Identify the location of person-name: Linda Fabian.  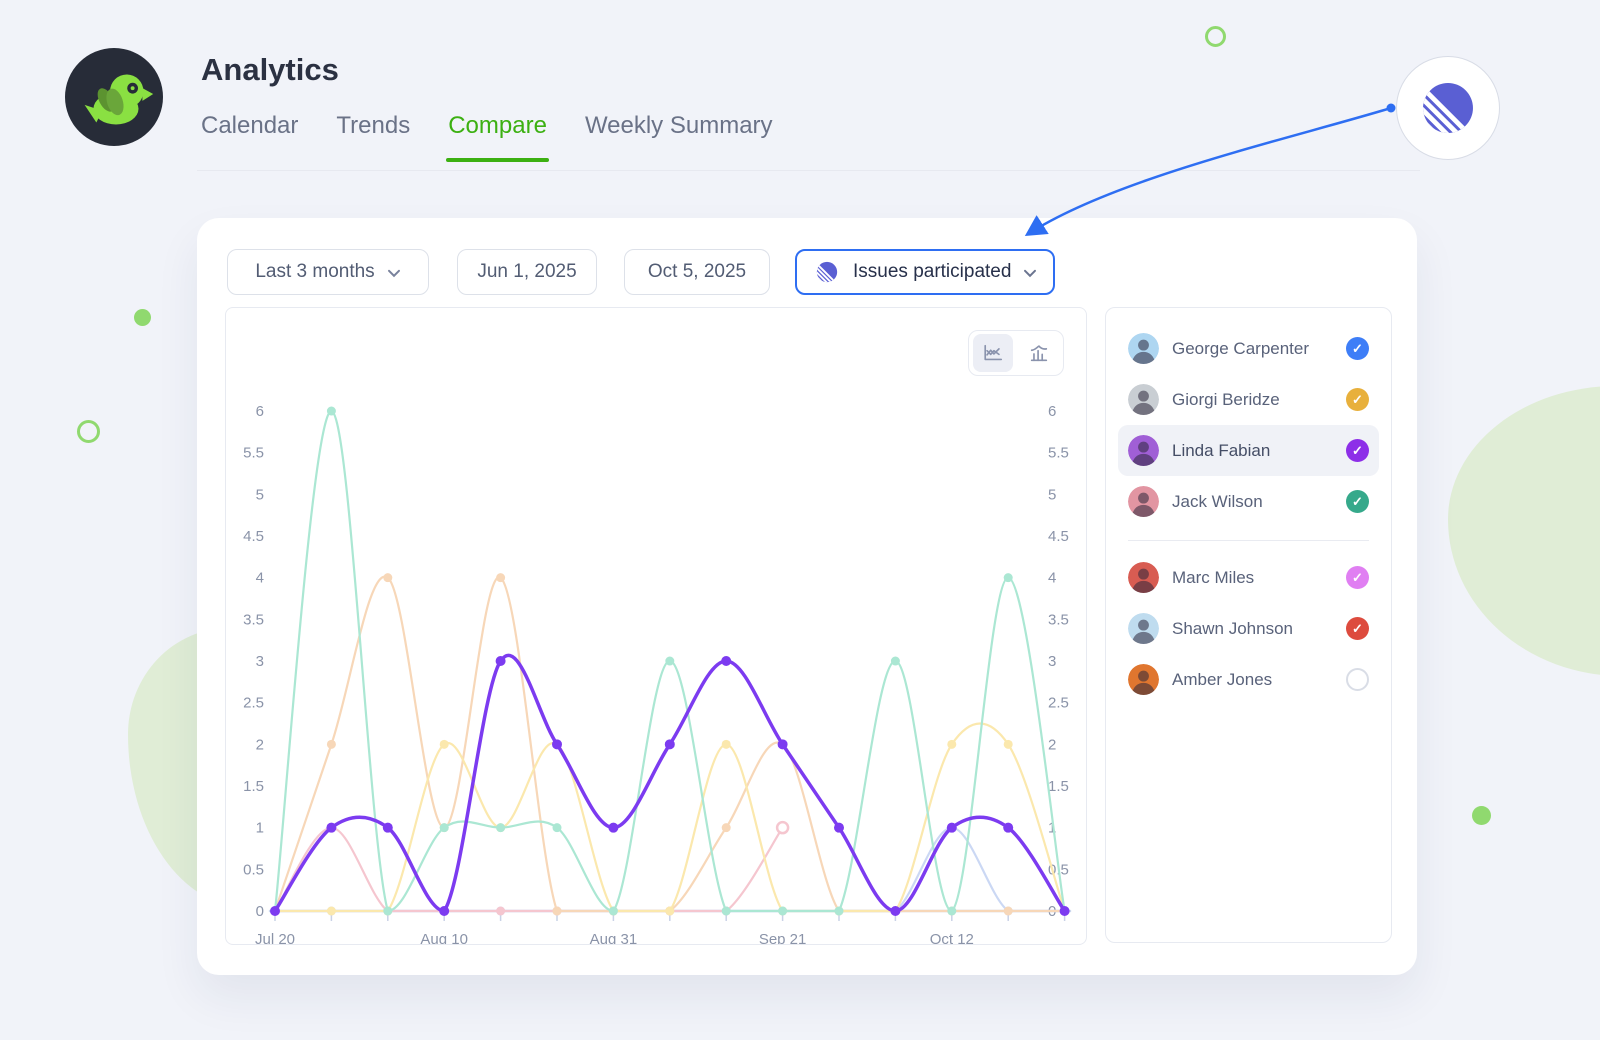
(1221, 450).